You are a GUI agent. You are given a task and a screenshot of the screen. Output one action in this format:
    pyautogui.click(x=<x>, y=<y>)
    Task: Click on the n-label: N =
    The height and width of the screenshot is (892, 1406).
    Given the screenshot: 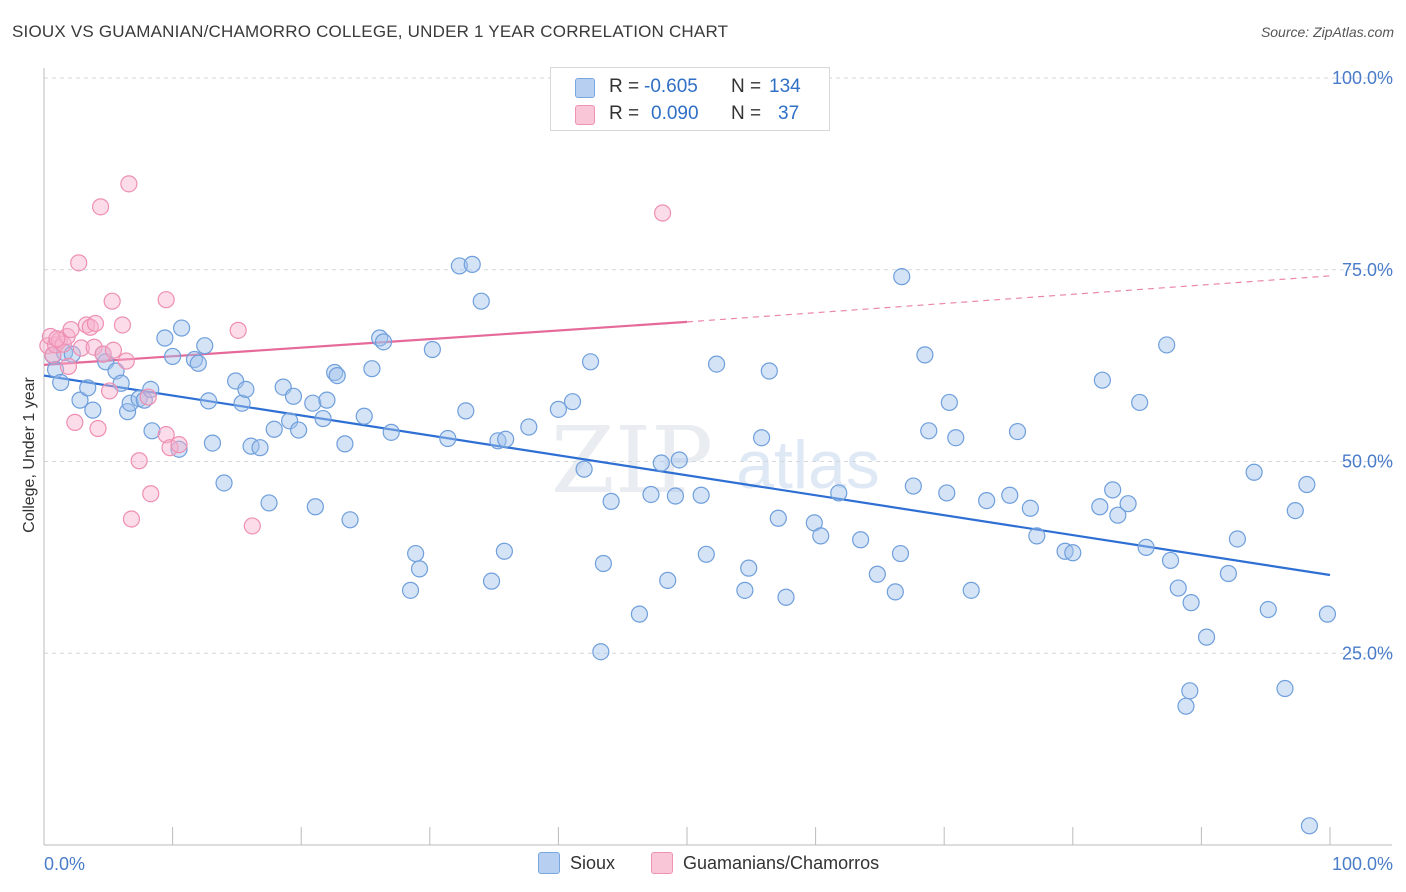 What is the action you would take?
    pyautogui.click(x=746, y=86)
    